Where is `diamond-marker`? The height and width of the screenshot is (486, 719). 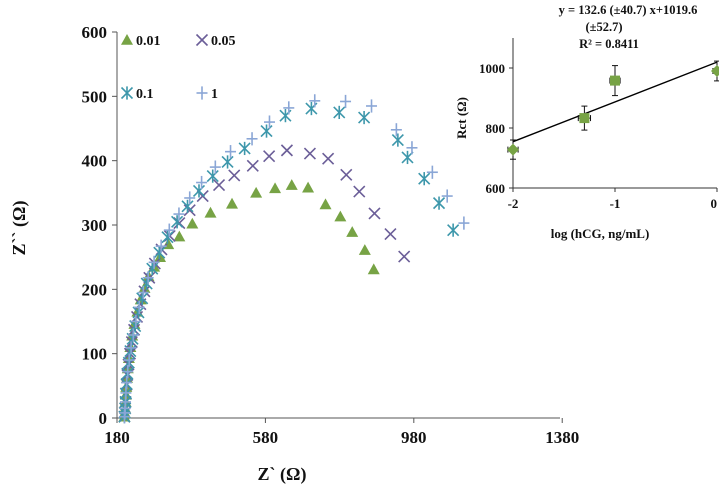 diamond-marker is located at coordinates (513, 149).